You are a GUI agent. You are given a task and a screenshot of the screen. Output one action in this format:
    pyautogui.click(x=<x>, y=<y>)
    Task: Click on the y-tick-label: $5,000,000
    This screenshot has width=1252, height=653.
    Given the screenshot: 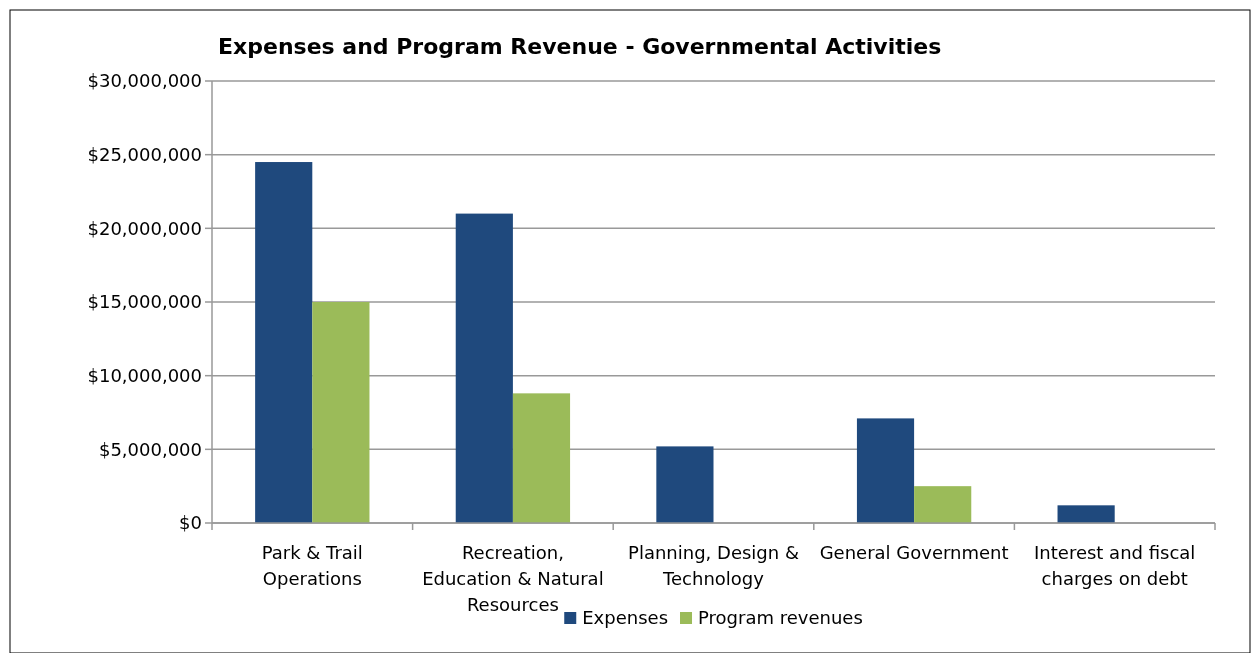 What is the action you would take?
    pyautogui.click(x=150, y=449)
    